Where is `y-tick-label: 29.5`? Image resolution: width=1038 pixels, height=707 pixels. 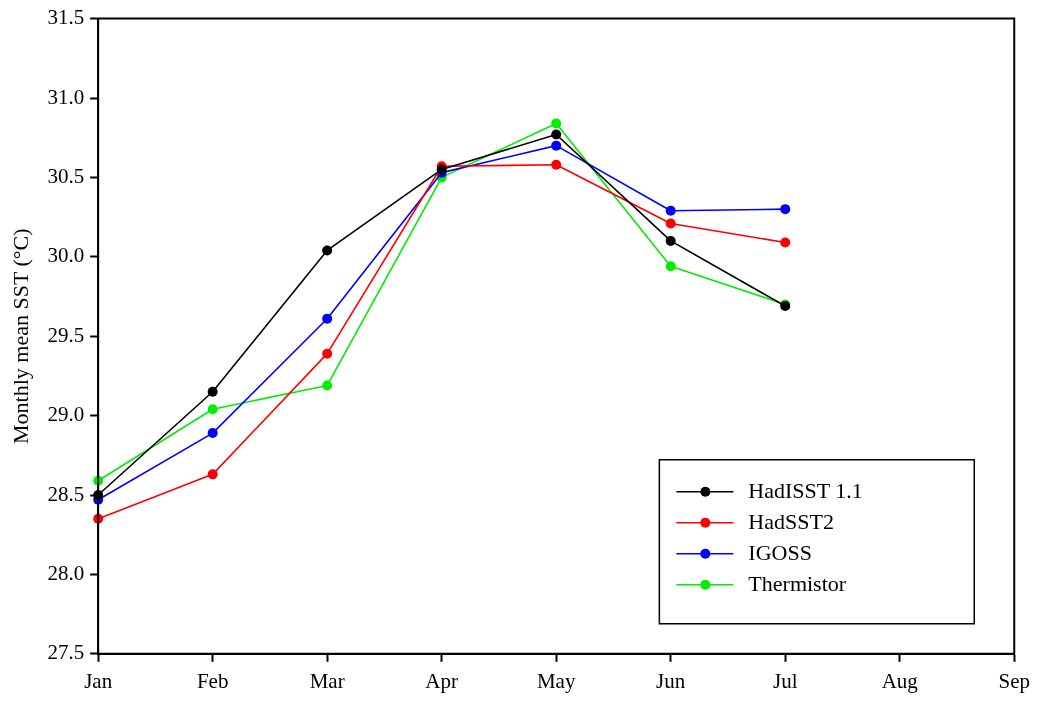 y-tick-label: 29.5 is located at coordinates (66, 334).